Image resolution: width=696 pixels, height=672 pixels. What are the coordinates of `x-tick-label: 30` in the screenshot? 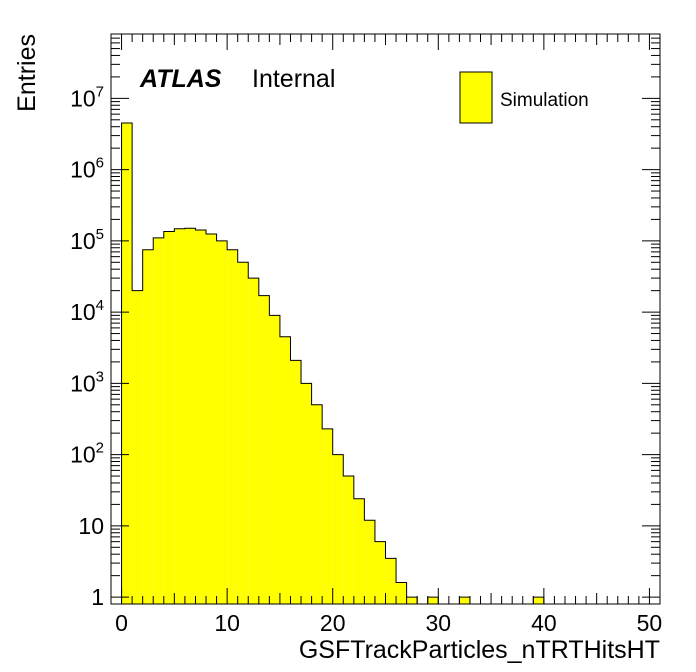 It's located at (438, 623).